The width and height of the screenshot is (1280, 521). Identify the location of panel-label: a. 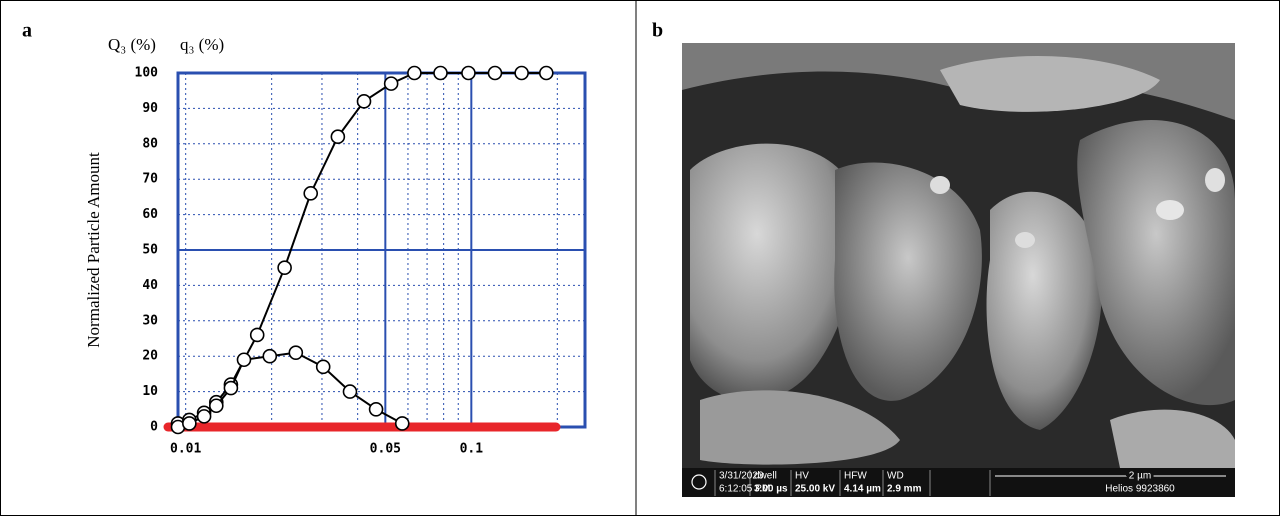
(27, 31).